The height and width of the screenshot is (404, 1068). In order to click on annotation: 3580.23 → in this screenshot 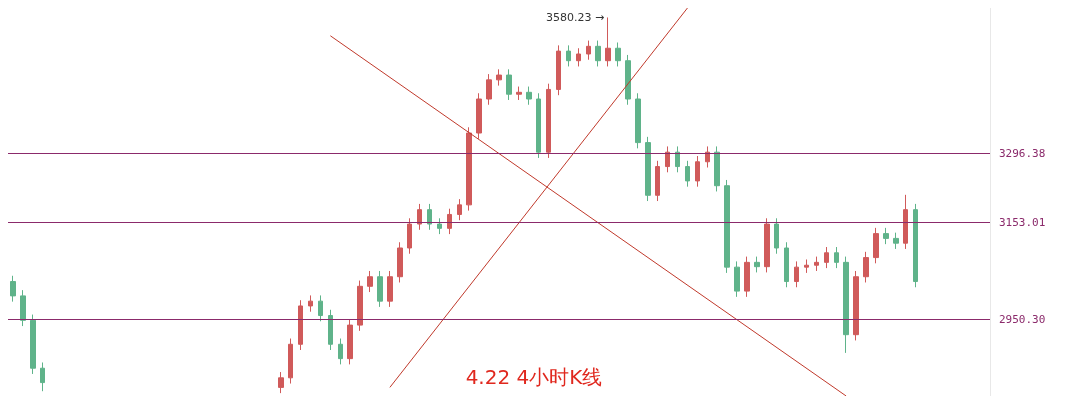, I will do `click(575, 17)`.